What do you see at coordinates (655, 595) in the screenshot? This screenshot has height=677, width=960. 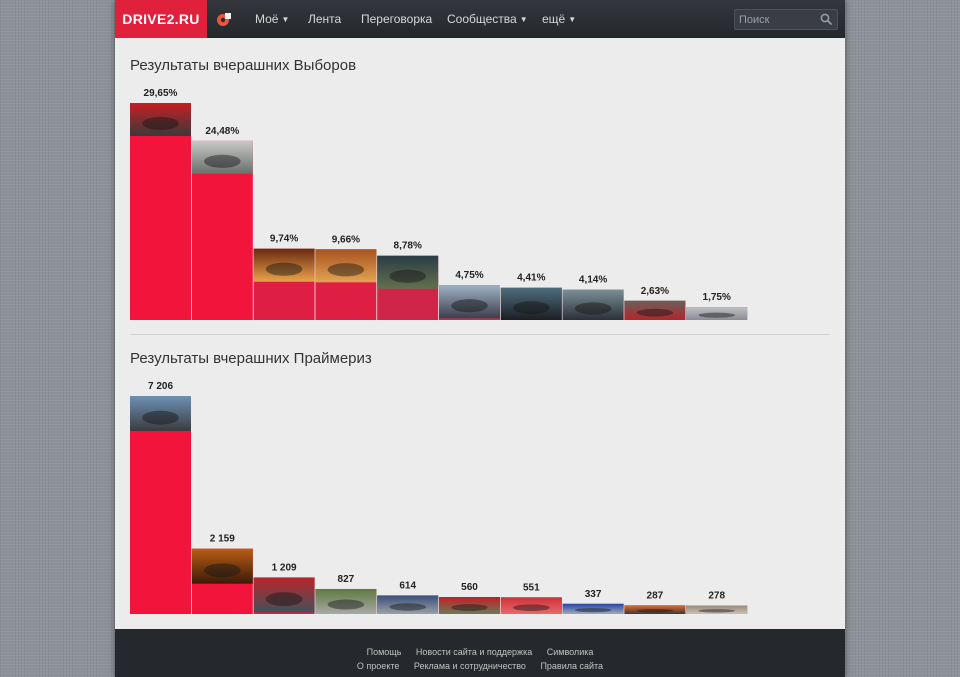 I see `data-label: 287` at bounding box center [655, 595].